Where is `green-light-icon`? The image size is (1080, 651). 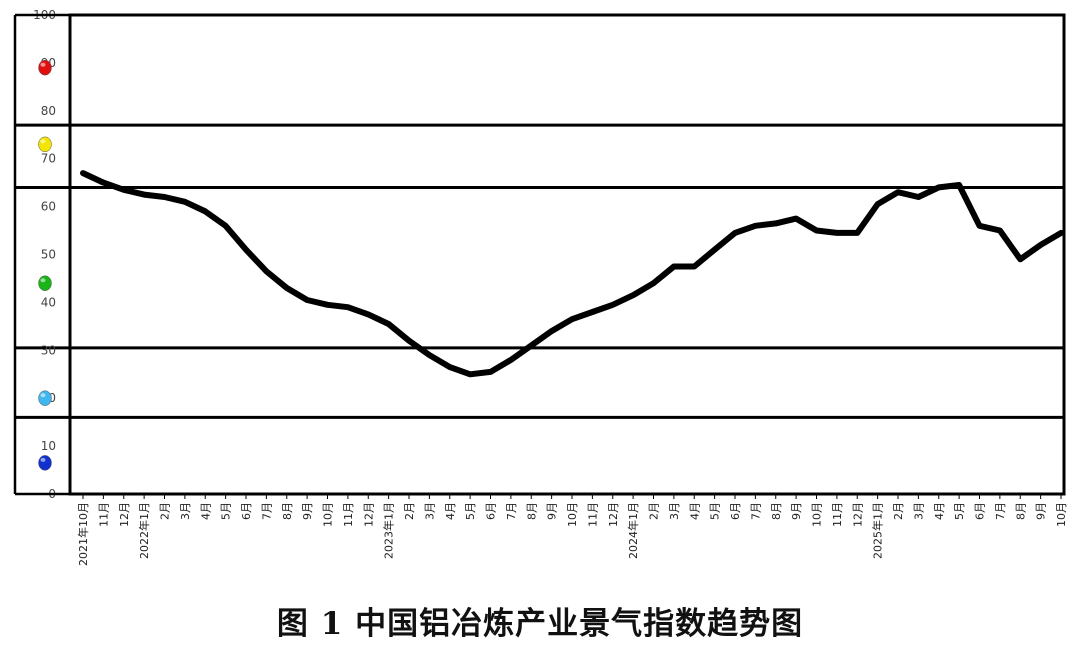
green-light-icon is located at coordinates (45, 283).